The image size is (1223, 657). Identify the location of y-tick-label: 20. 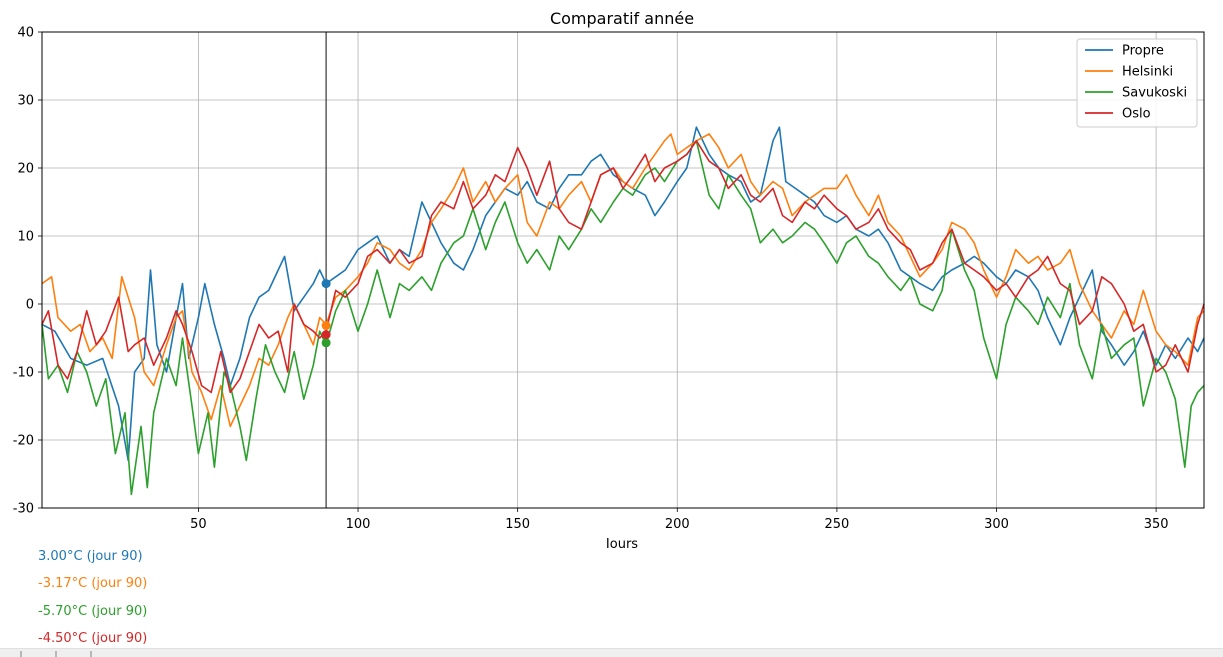
(25, 169).